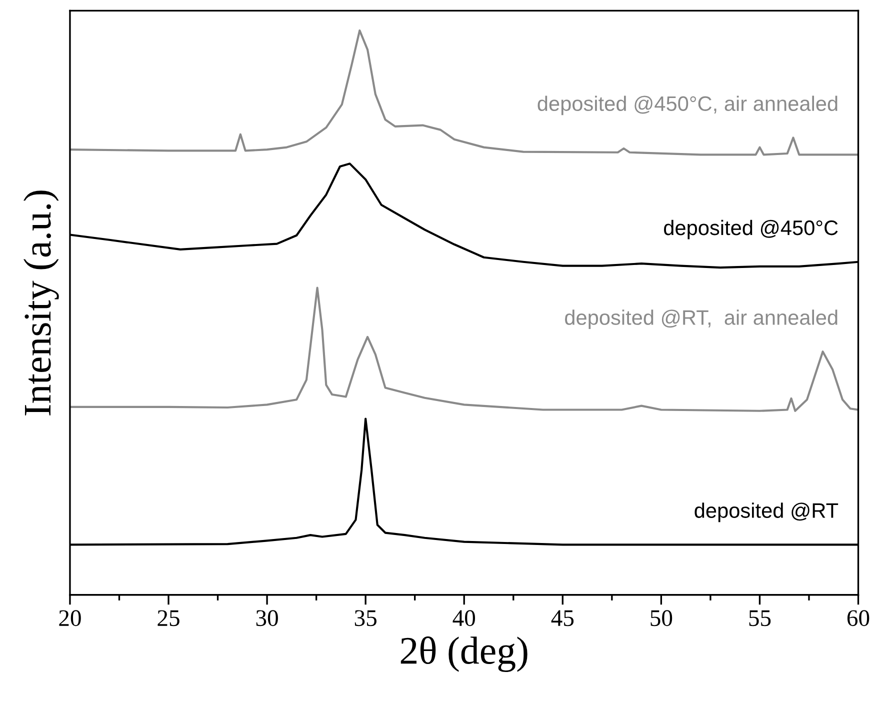 Image resolution: width=879 pixels, height=715 pixels. Describe the element at coordinates (760, 618) in the screenshot. I see `x-tick-label: 55` at that location.